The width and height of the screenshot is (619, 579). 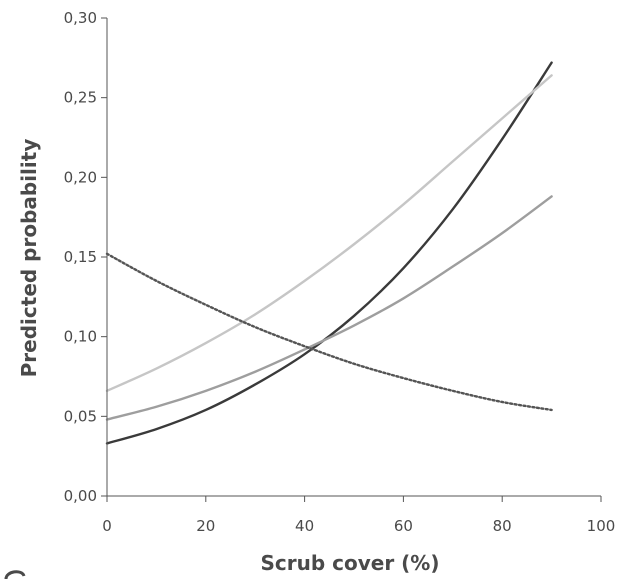 What do you see at coordinates (15, 574) in the screenshot?
I see `panel-letter-fragment` at bounding box center [15, 574].